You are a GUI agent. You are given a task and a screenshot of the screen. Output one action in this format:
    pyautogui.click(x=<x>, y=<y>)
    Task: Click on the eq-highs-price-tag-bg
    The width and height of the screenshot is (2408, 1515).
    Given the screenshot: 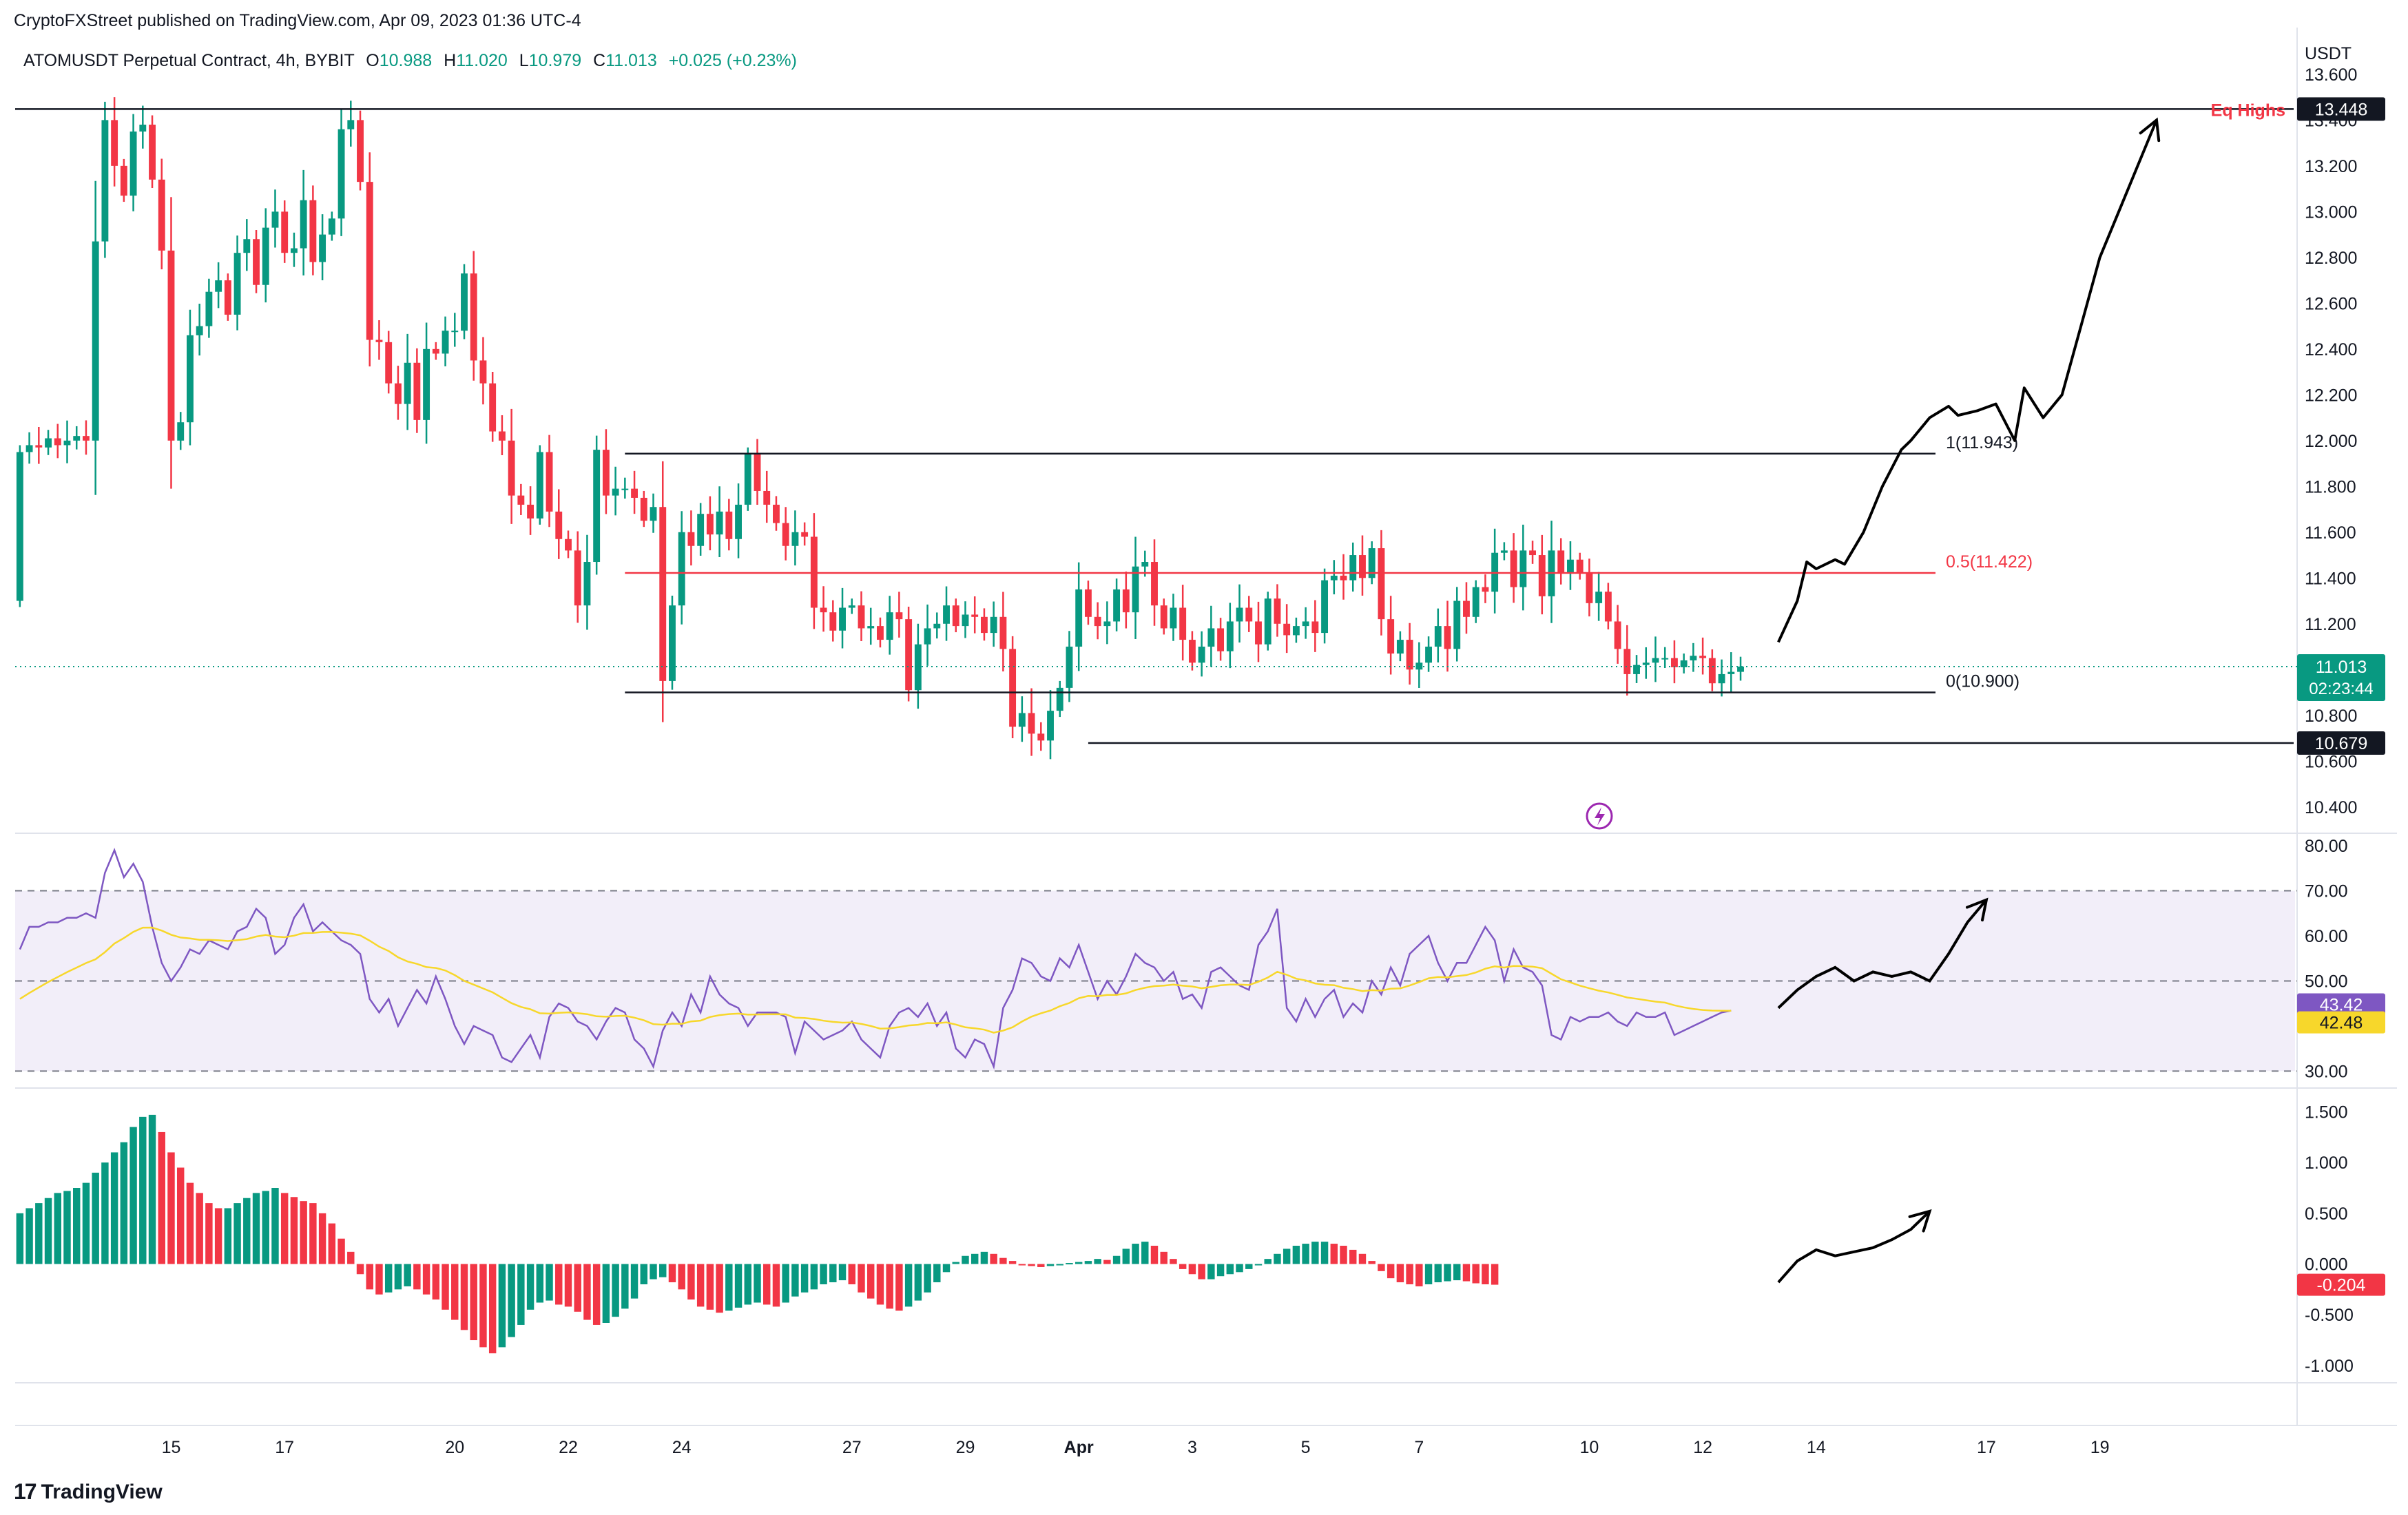 What is the action you would take?
    pyautogui.click(x=2341, y=109)
    